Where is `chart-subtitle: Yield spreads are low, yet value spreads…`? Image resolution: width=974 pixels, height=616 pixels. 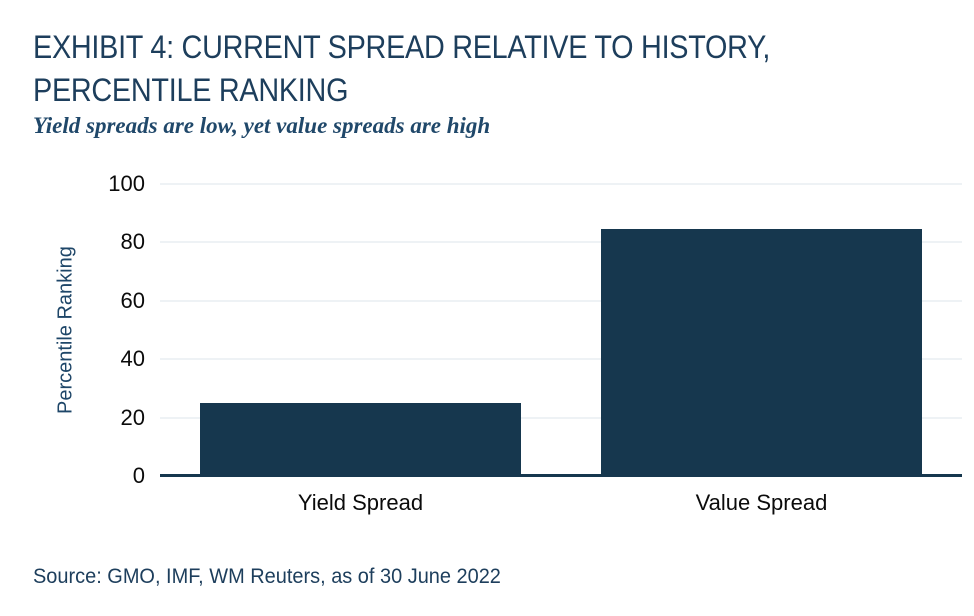 chart-subtitle: Yield spreads are low, yet value spreads… is located at coordinates (262, 125).